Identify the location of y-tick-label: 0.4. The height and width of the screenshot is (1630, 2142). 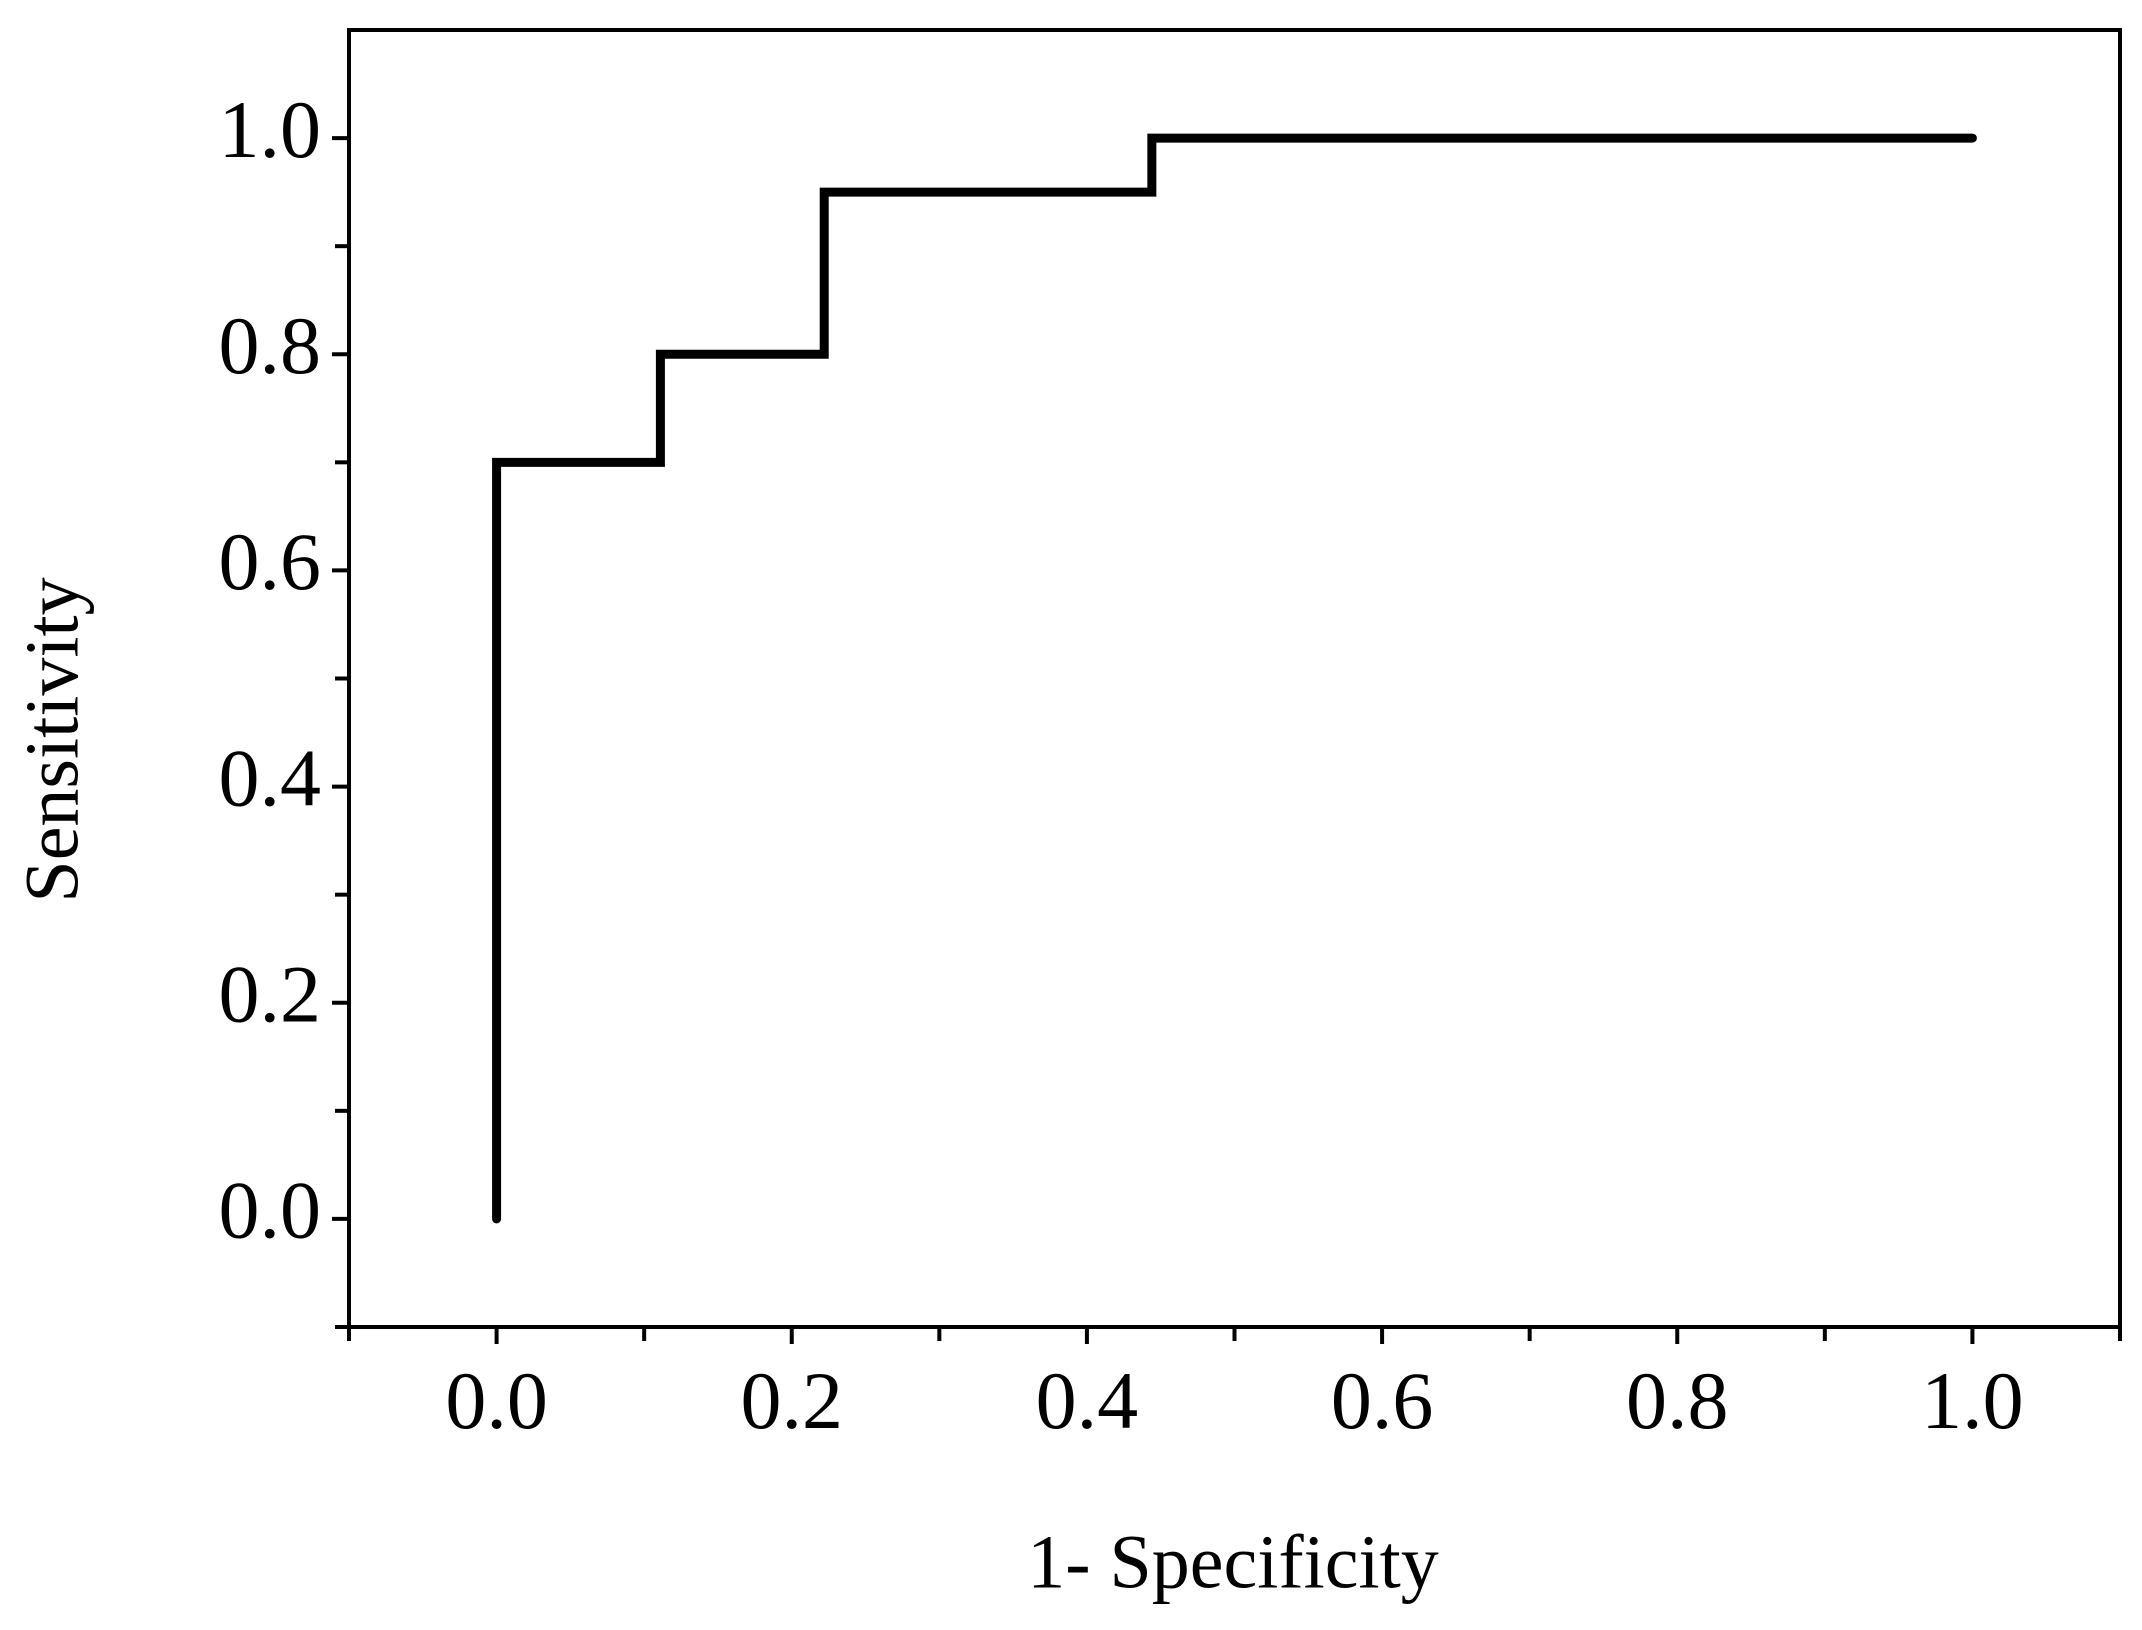
(270, 777).